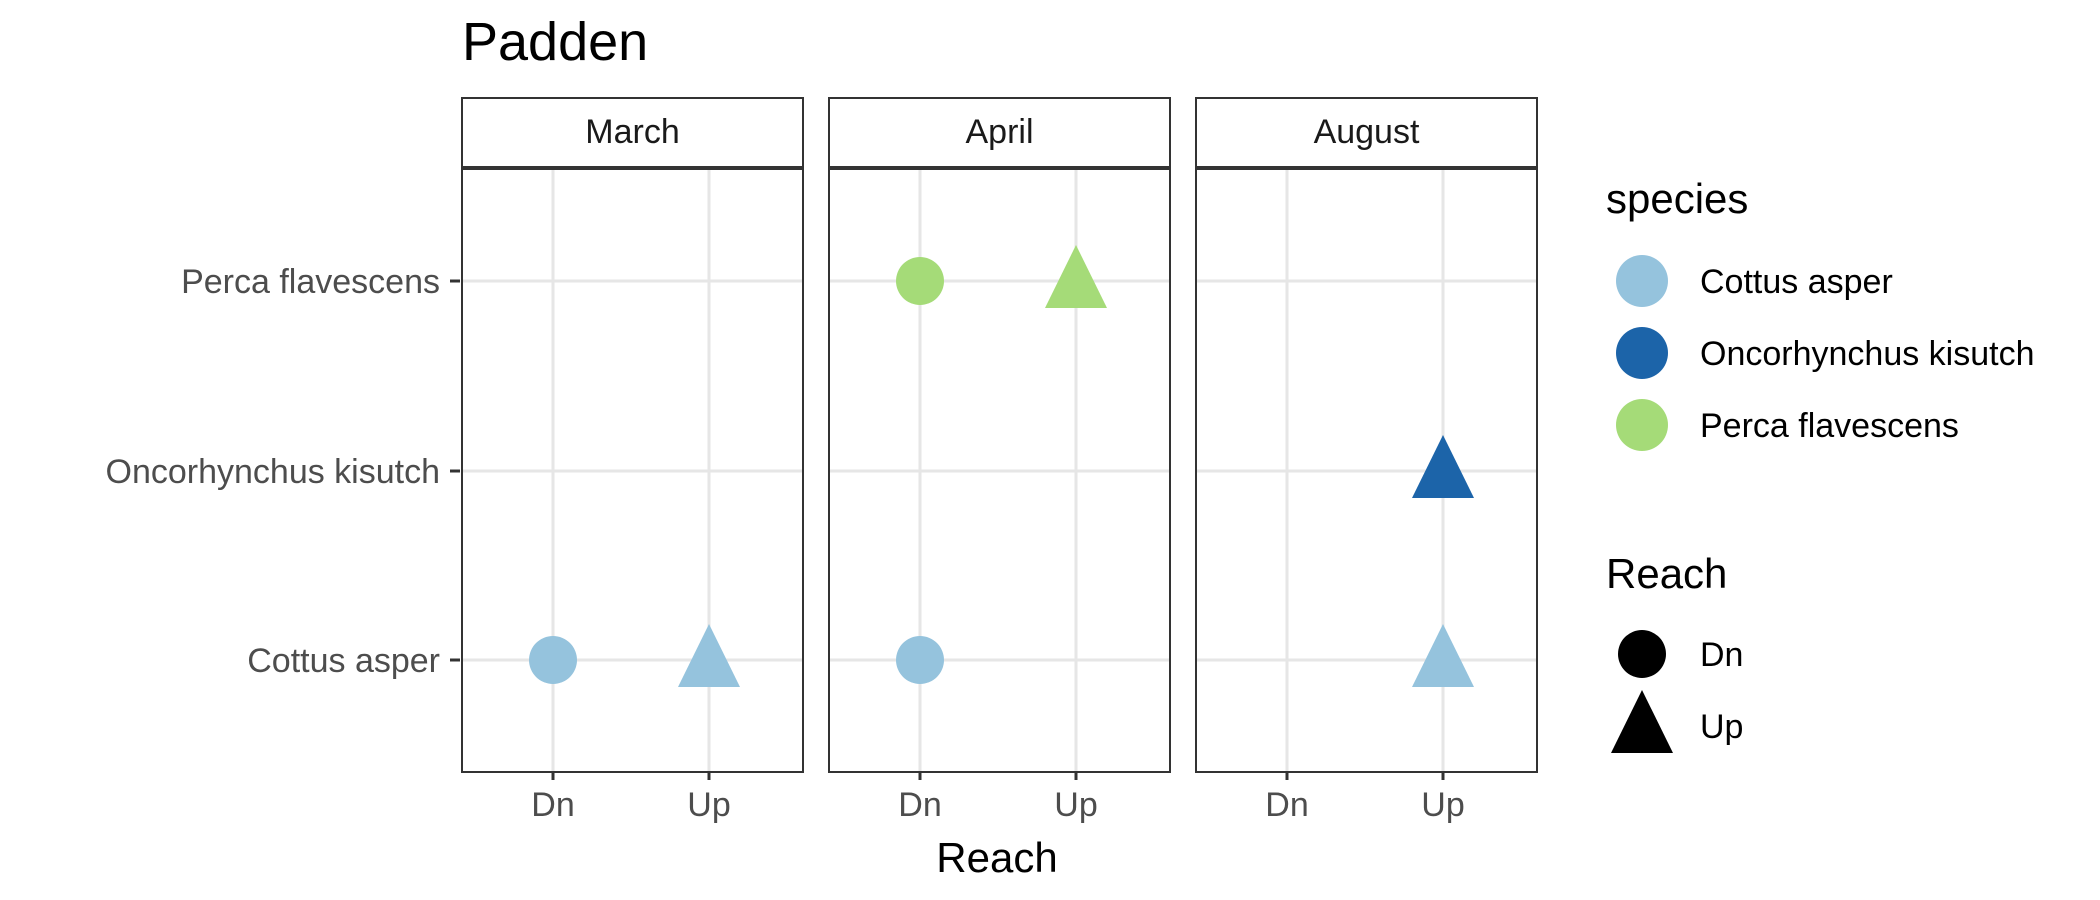 Image resolution: width=2100 pixels, height=900 pixels. Describe the element at coordinates (1867, 354) in the screenshot. I see `legend-label: Oncorhynchus kisutch` at that location.